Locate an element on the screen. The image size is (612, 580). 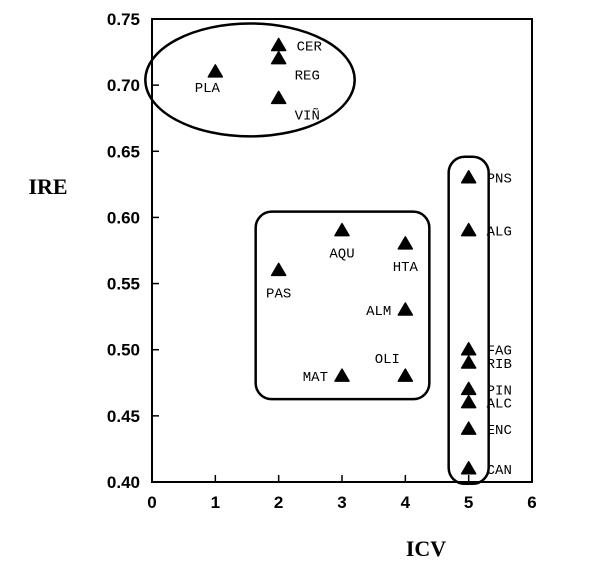
y-tick-label: 0.75 is located at coordinates (123, 19).